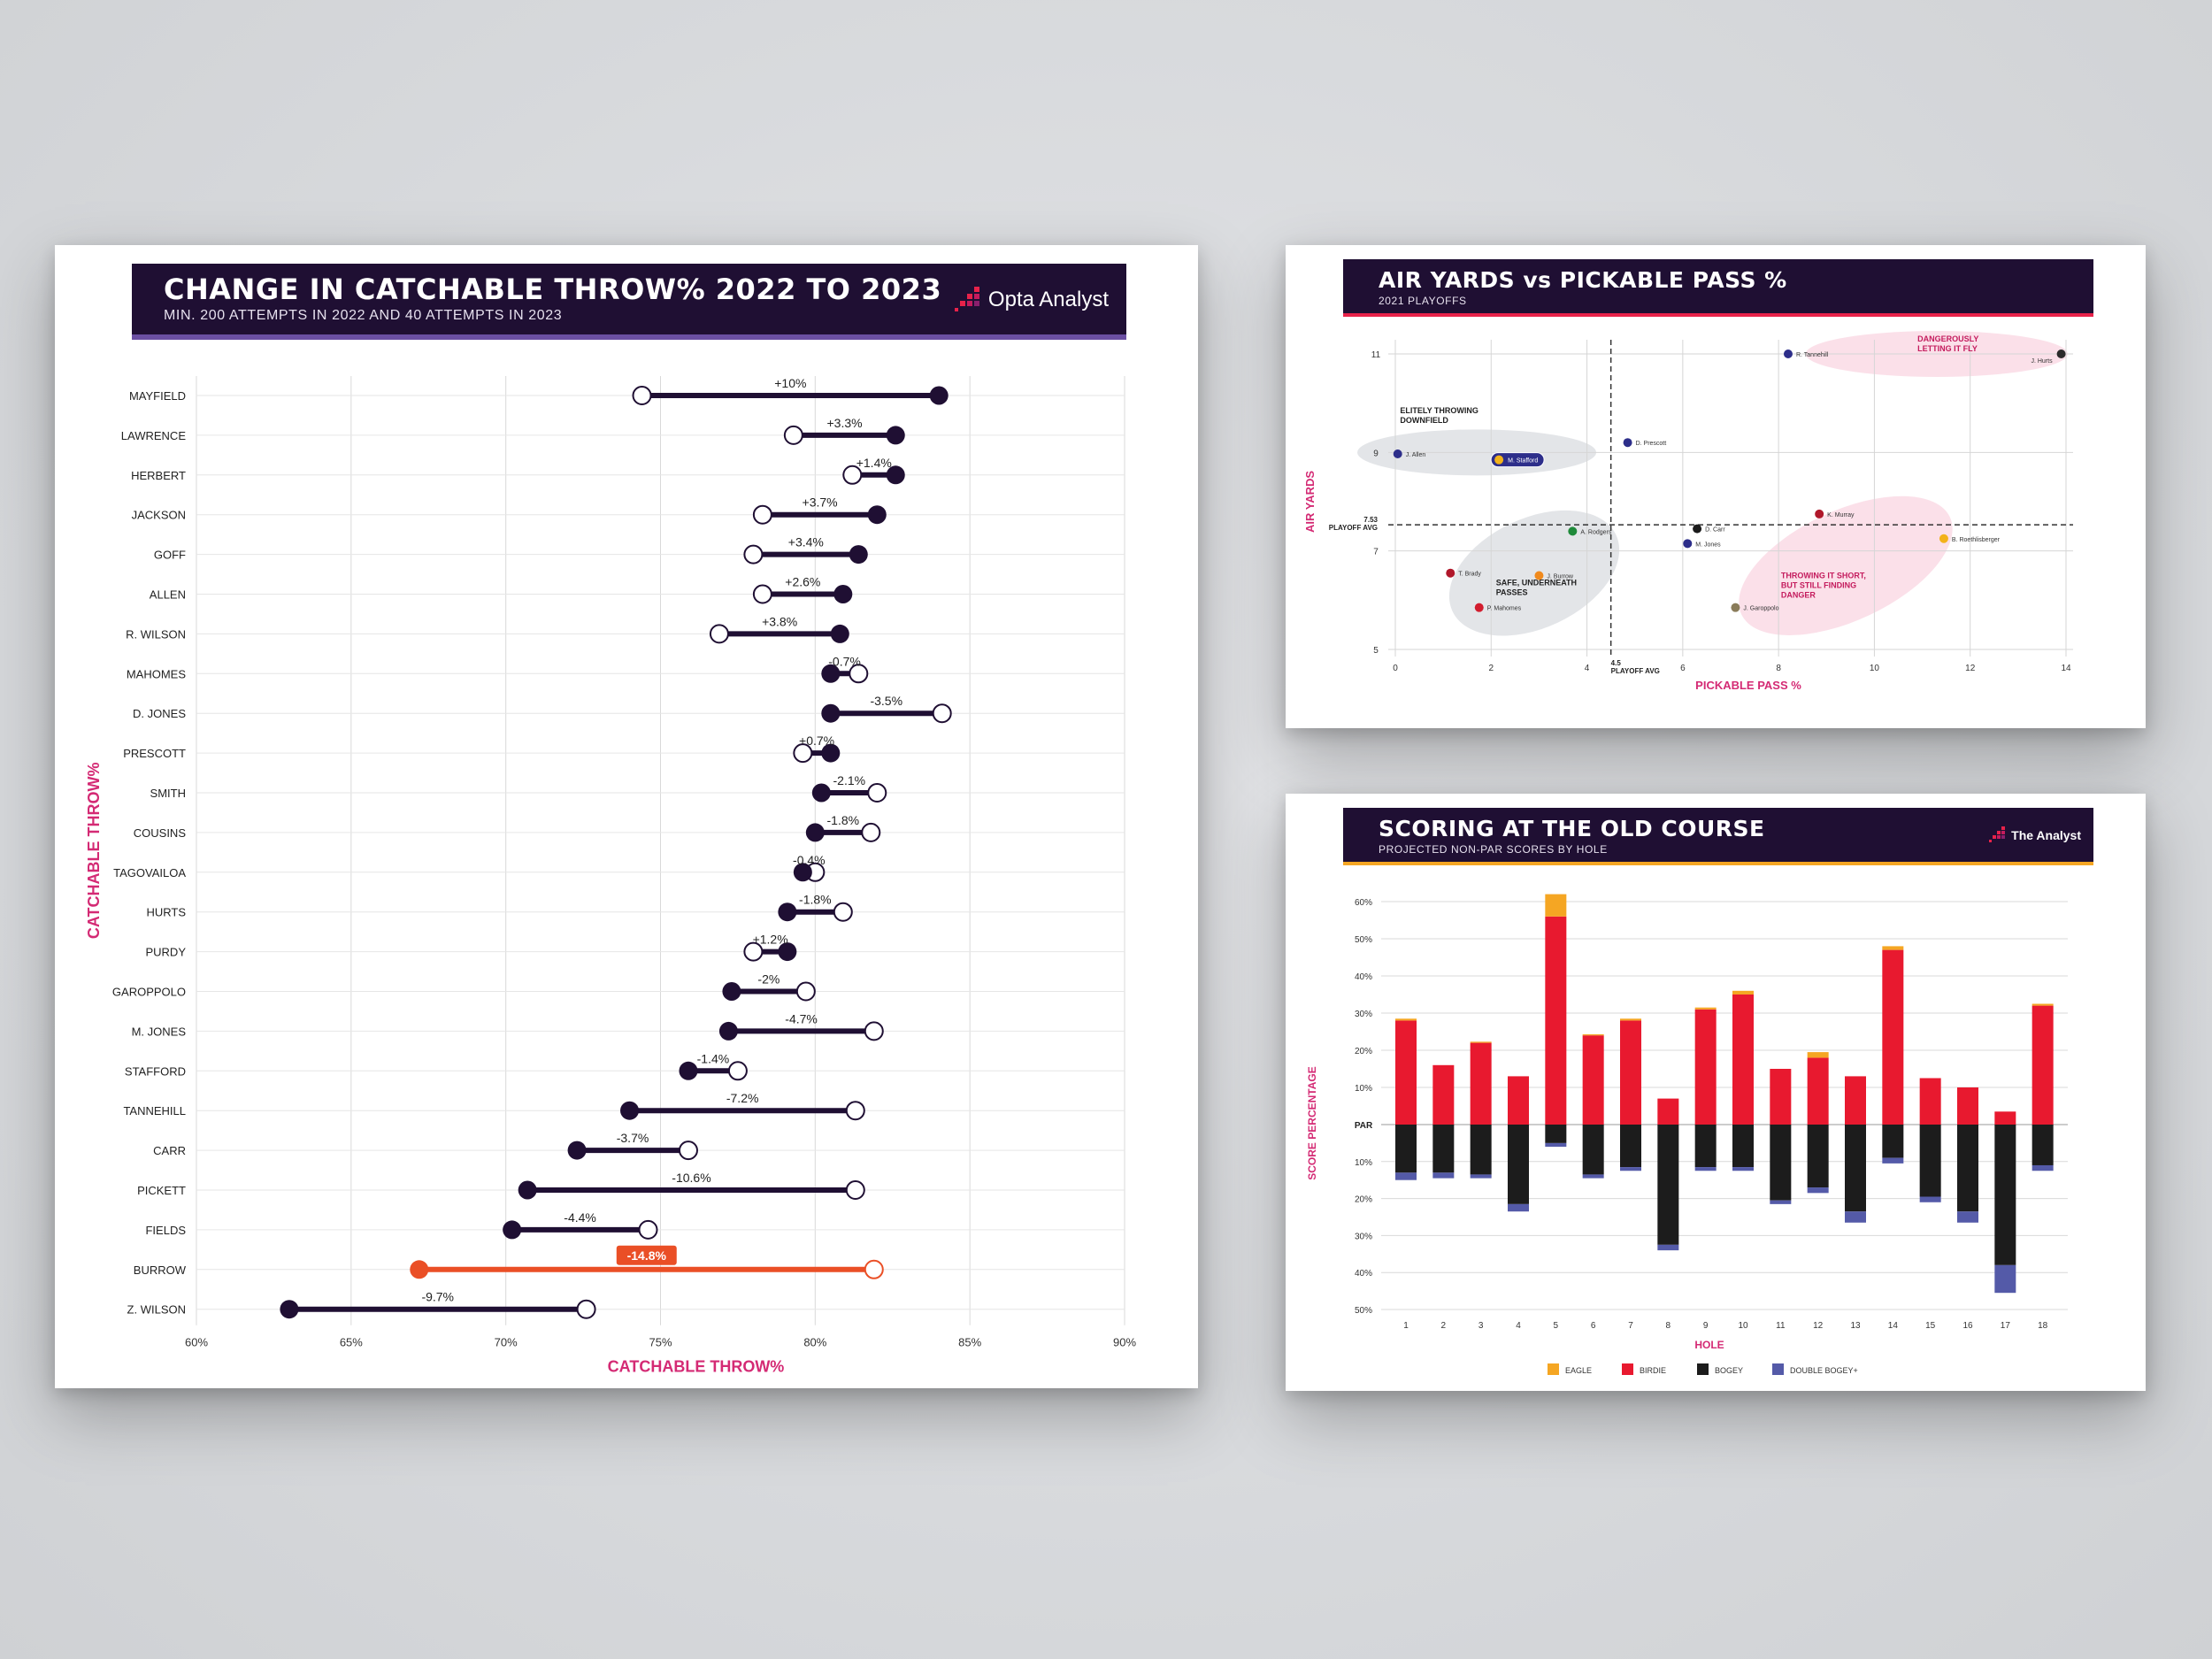  What do you see at coordinates (197, 1343) in the screenshot?
I see `x-tick-label: 60%` at bounding box center [197, 1343].